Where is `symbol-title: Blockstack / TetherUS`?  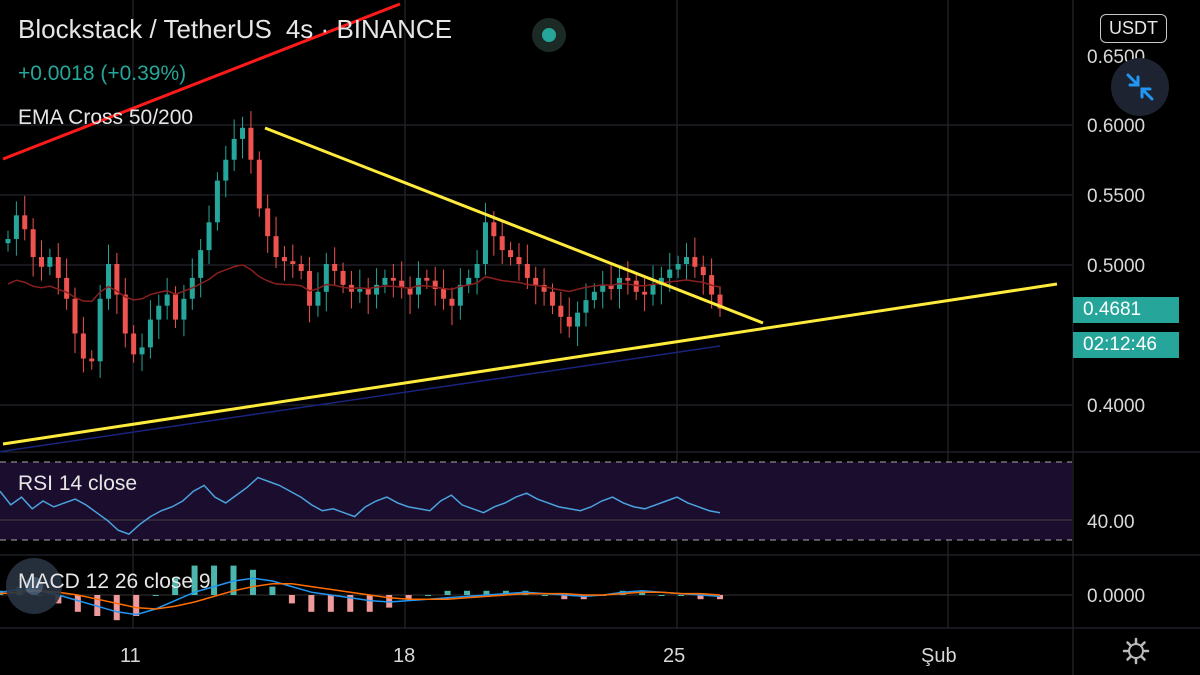 symbol-title: Blockstack / TetherUS is located at coordinates (145, 29).